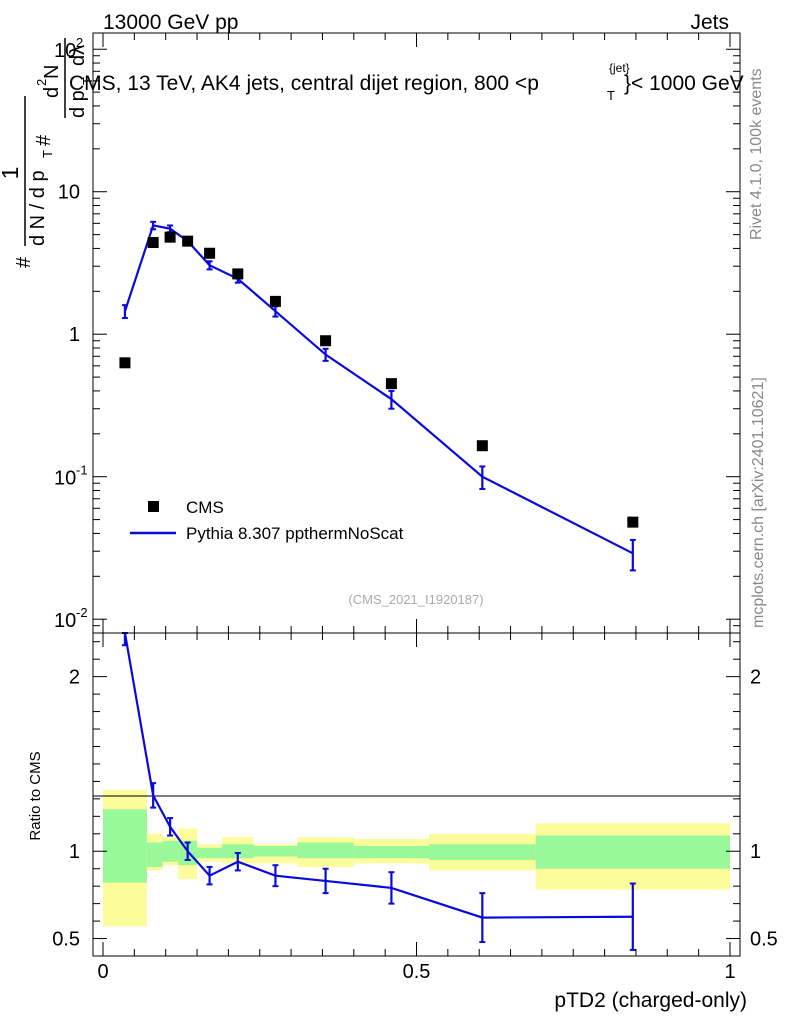 The height and width of the screenshot is (1024, 786). I want to click on analysis-id-label: (CMS_2021_I1920187), so click(415, 599).